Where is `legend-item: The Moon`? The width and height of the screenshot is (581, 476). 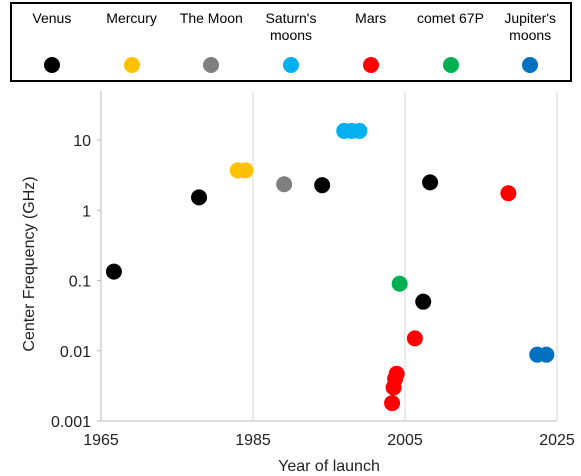 legend-item: The Moon is located at coordinates (211, 42).